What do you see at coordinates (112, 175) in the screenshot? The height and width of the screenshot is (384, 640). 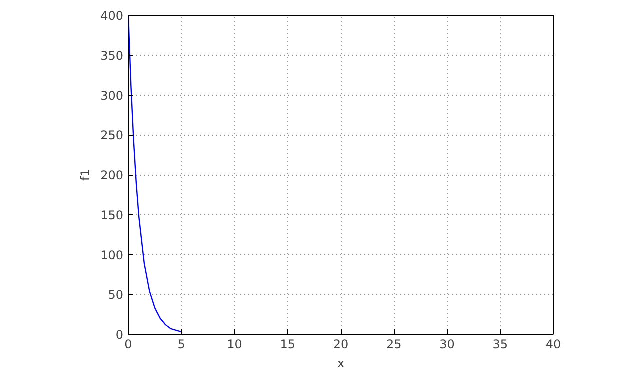 I see `y-tick-label: 200` at bounding box center [112, 175].